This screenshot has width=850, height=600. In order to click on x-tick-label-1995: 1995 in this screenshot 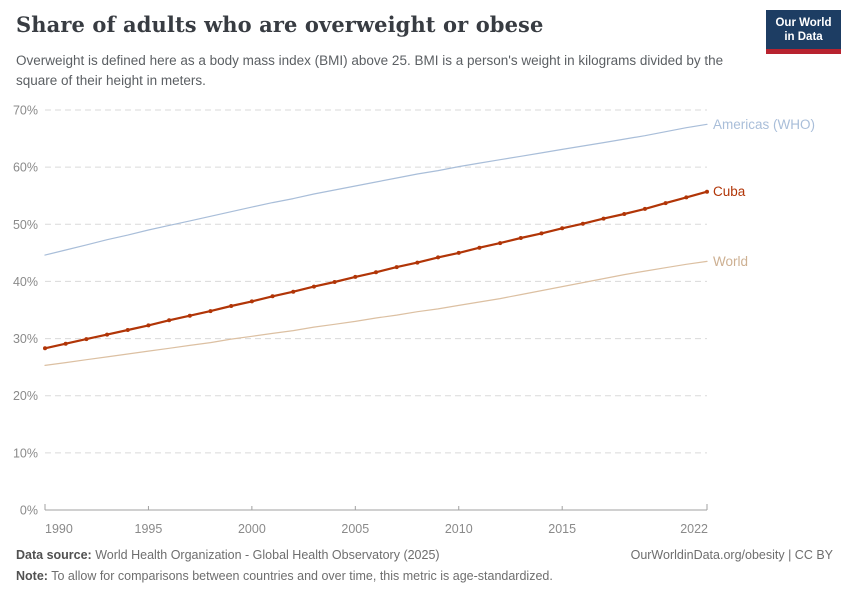, I will do `click(149, 529)`.